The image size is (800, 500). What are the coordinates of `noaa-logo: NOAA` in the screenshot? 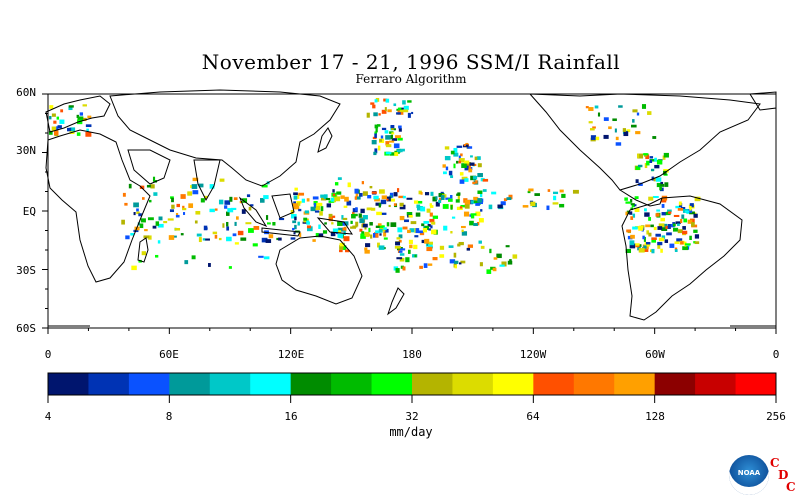 It's located at (749, 475).